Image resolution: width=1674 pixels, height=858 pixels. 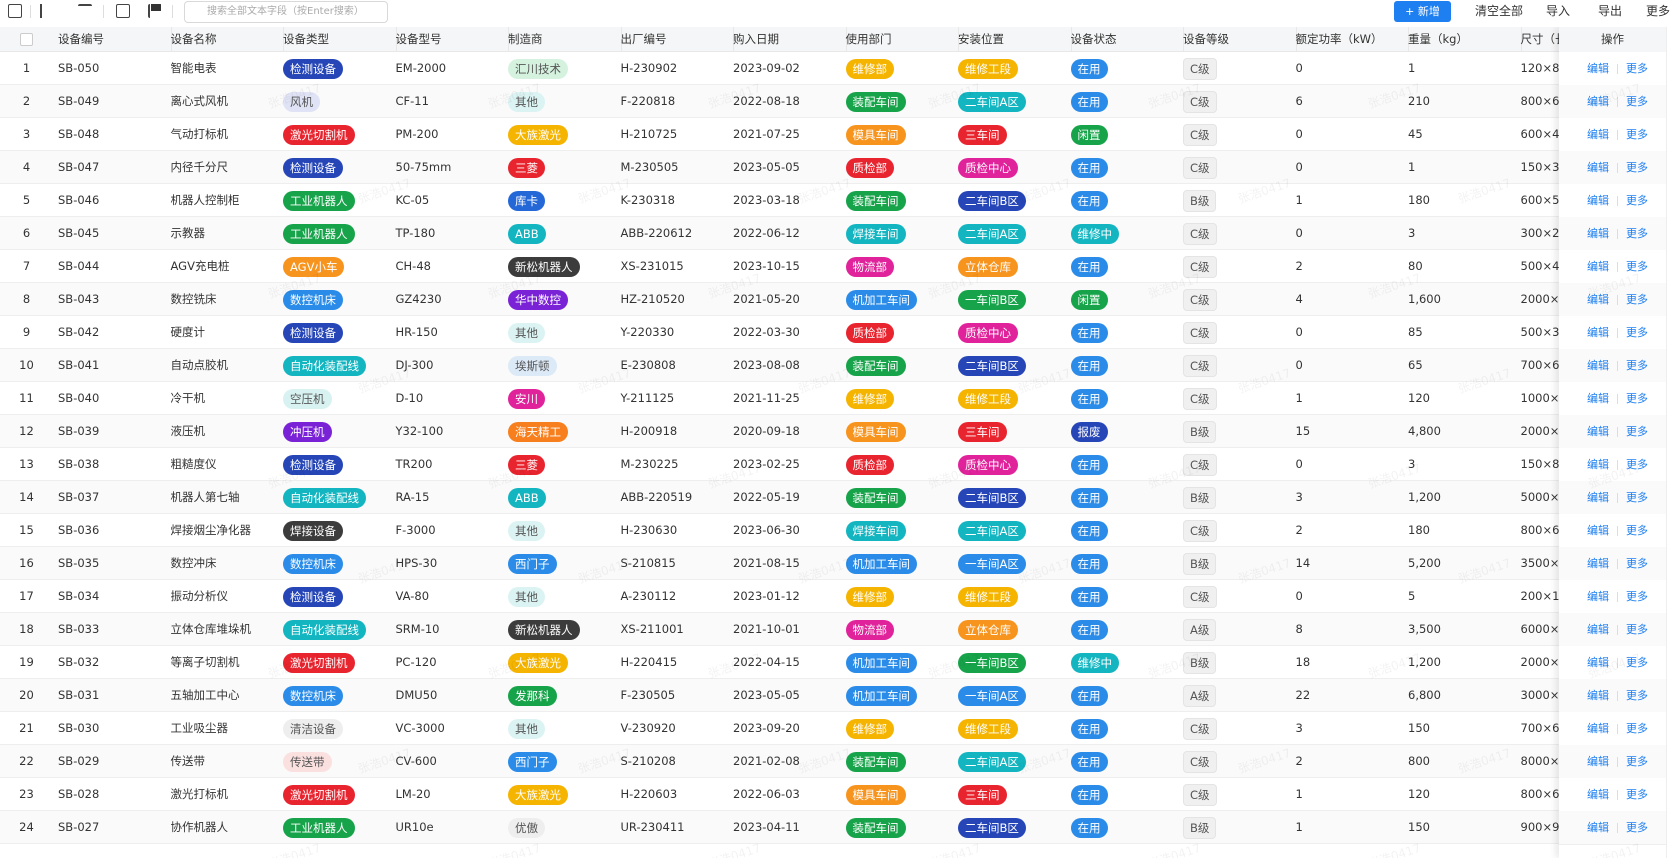 What do you see at coordinates (648, 596) in the screenshot?
I see `cell-text: A-230112` at bounding box center [648, 596].